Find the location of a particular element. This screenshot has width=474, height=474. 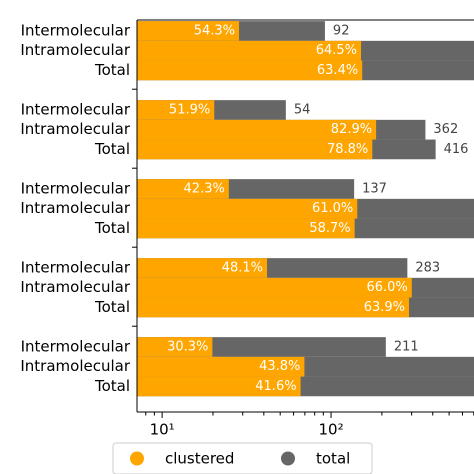

bar-label: 137 is located at coordinates (374, 189).